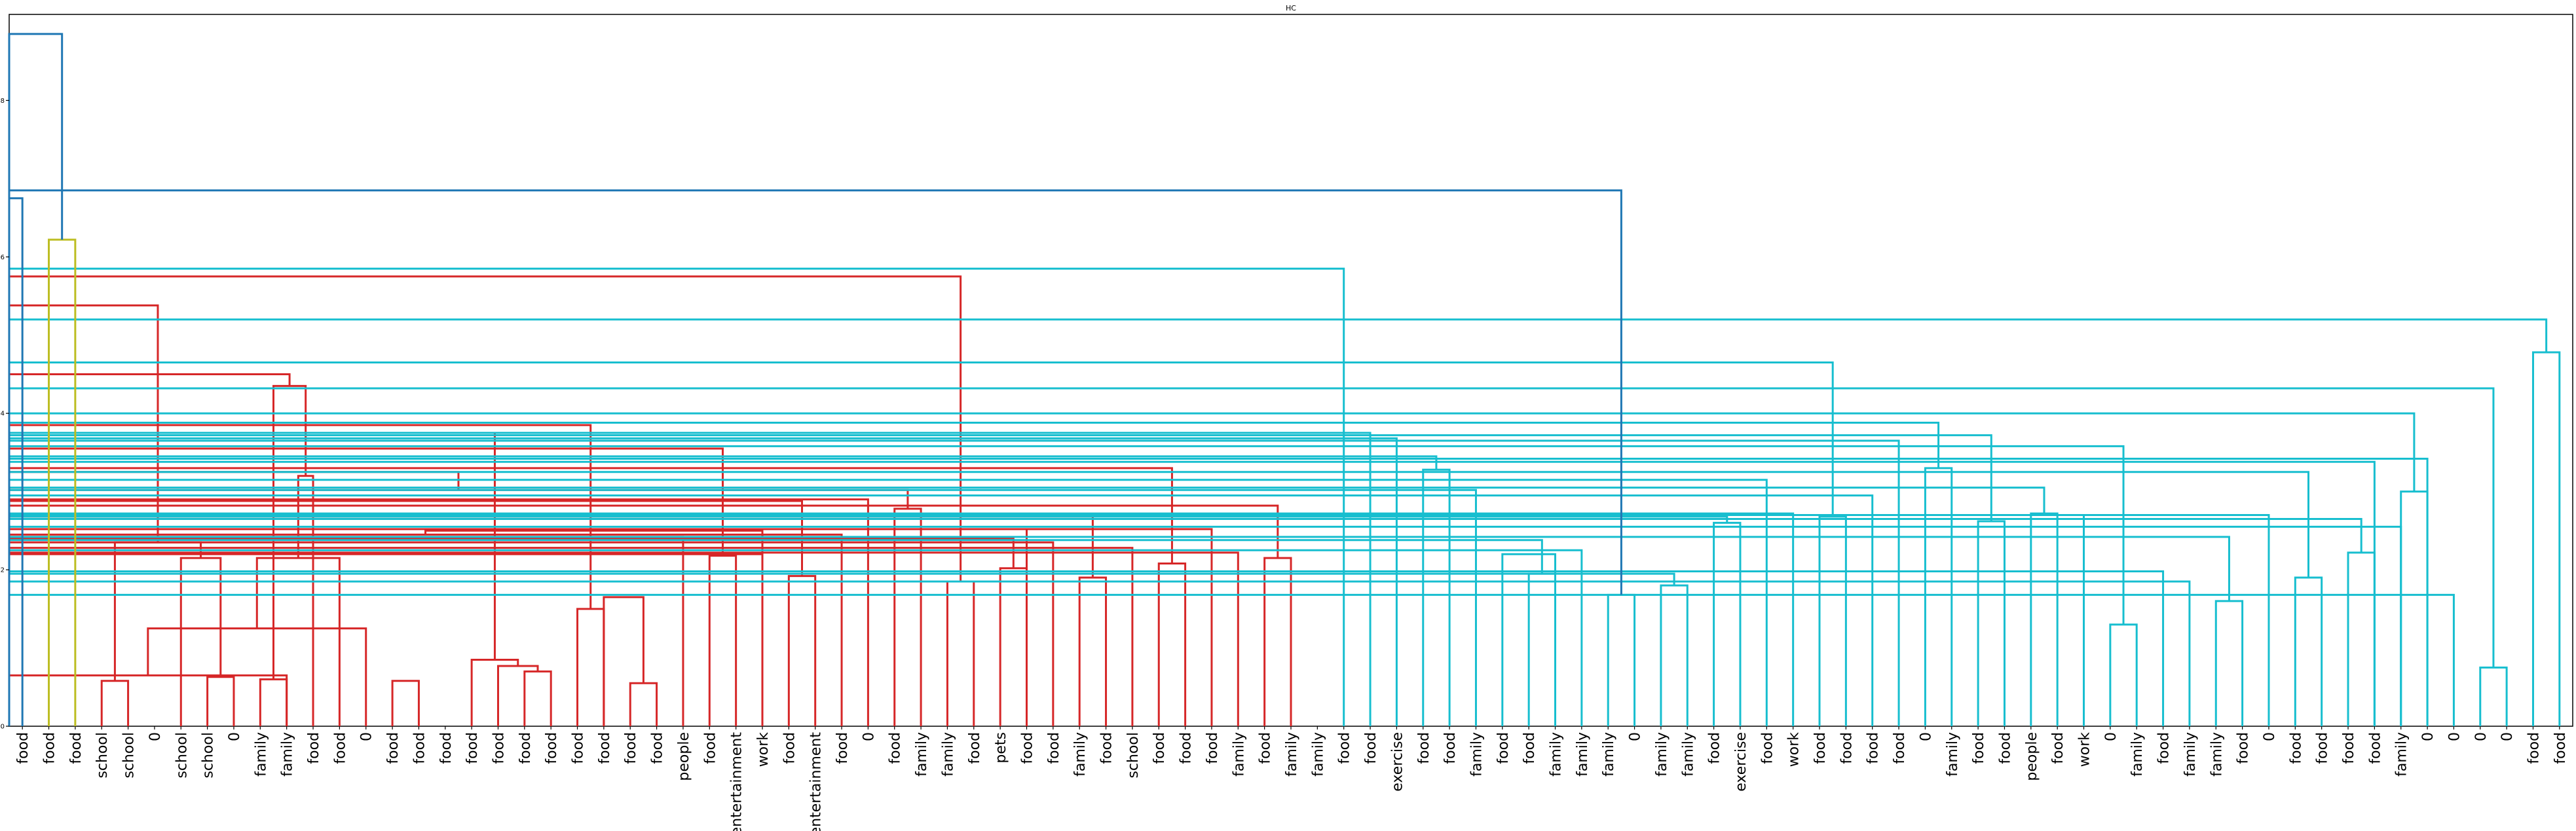 This screenshot has width=2576, height=831. I want to click on chart-title: HC, so click(1291, 8).